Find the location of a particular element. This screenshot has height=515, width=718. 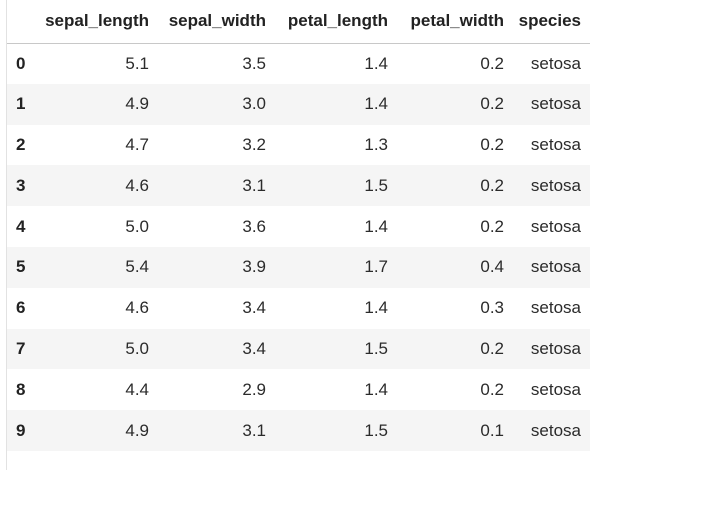

row-index: 4 is located at coordinates (21, 226).